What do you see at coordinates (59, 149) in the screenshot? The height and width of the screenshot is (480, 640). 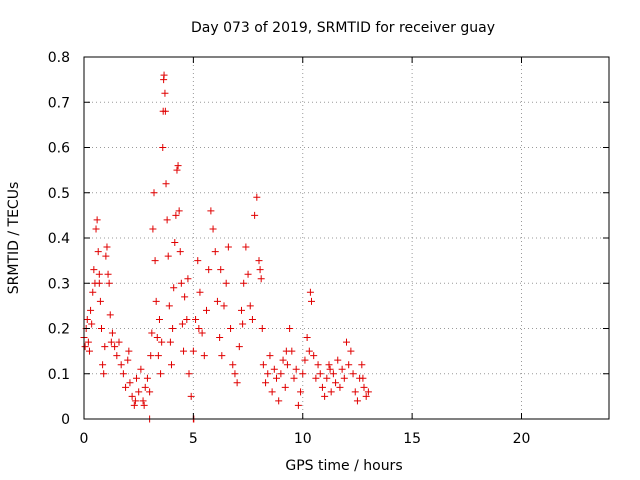 I see `y-tick-label: 0.6` at bounding box center [59, 149].